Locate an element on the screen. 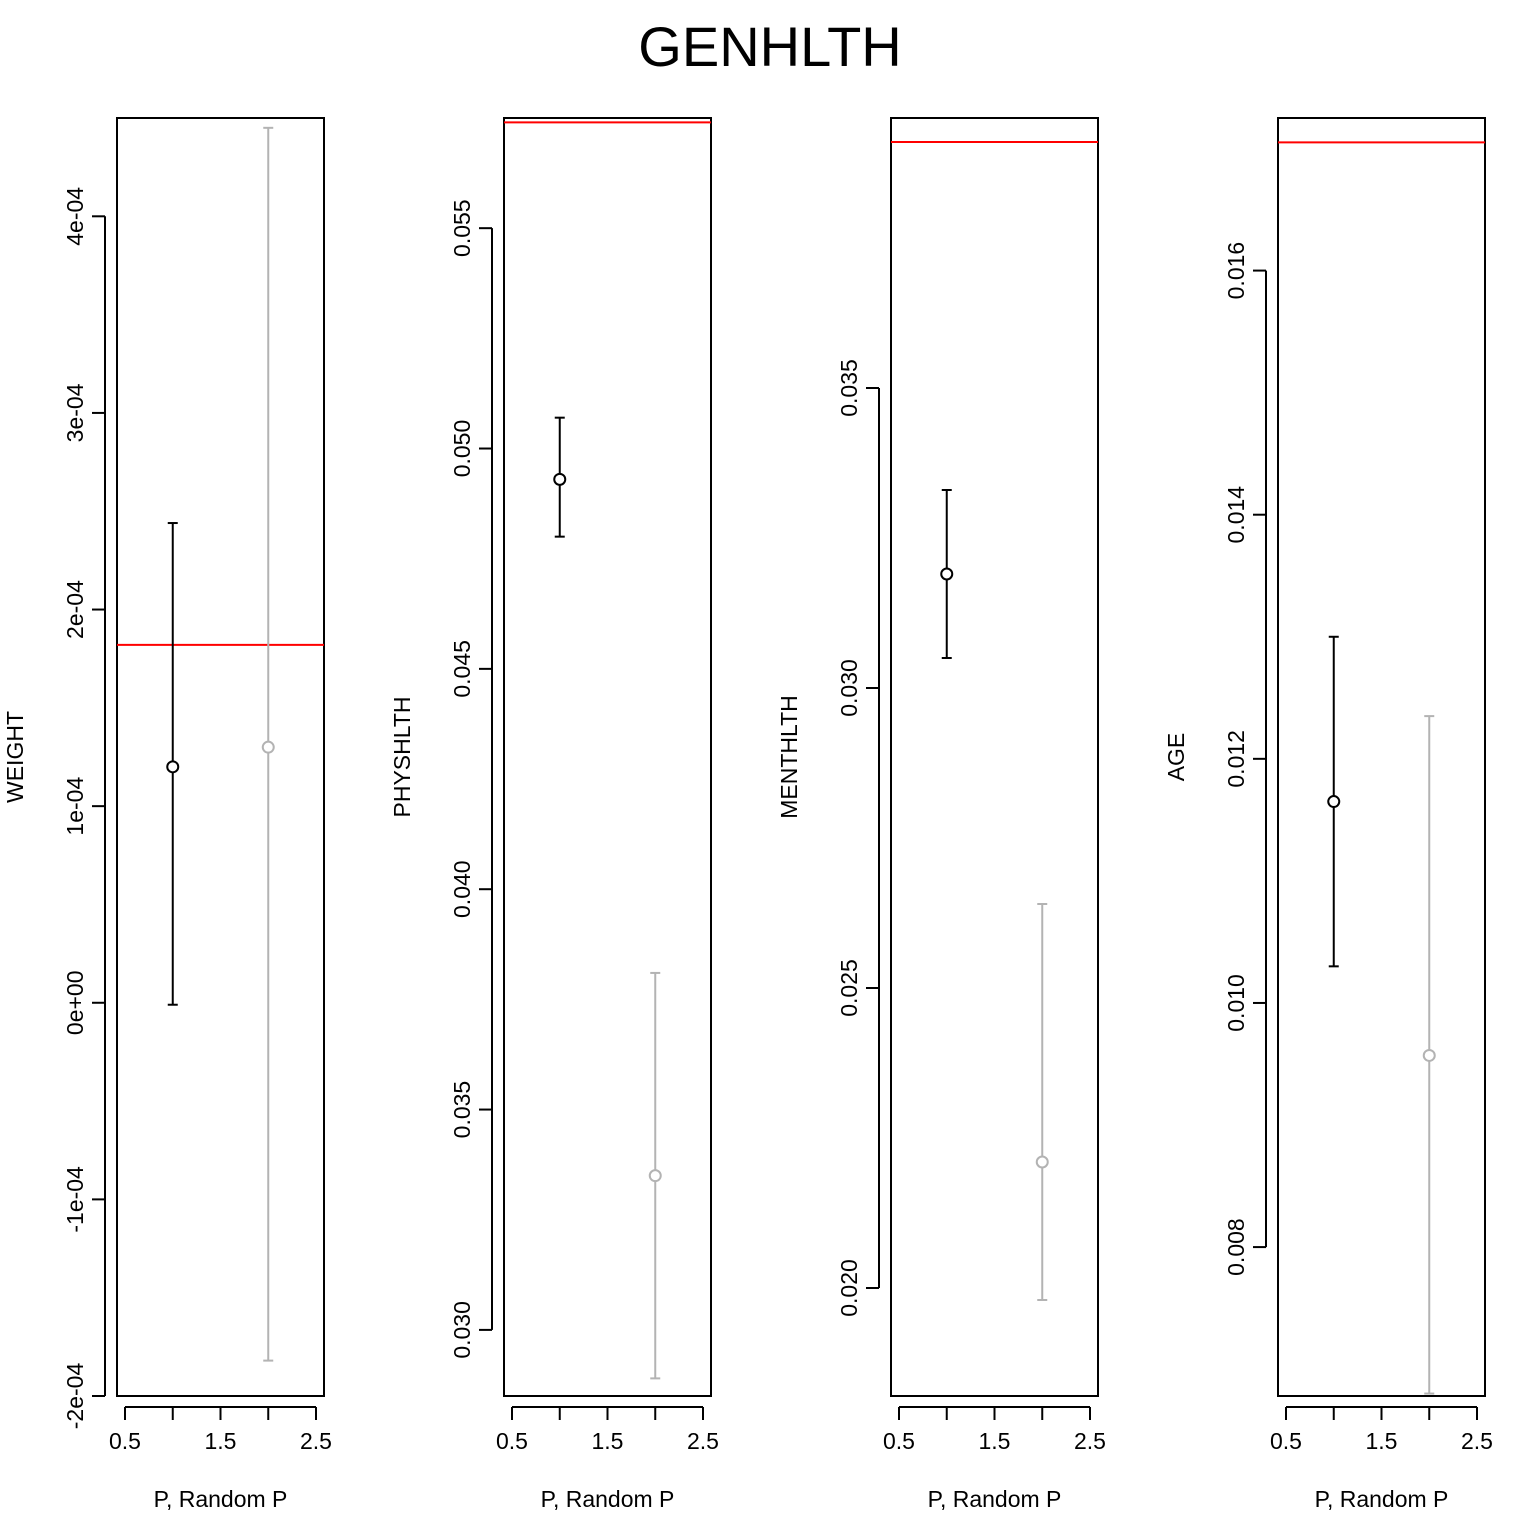 Image resolution: width=1540 pixels, height=1534 pixels. figure-title: GENHLTH is located at coordinates (769, 46).